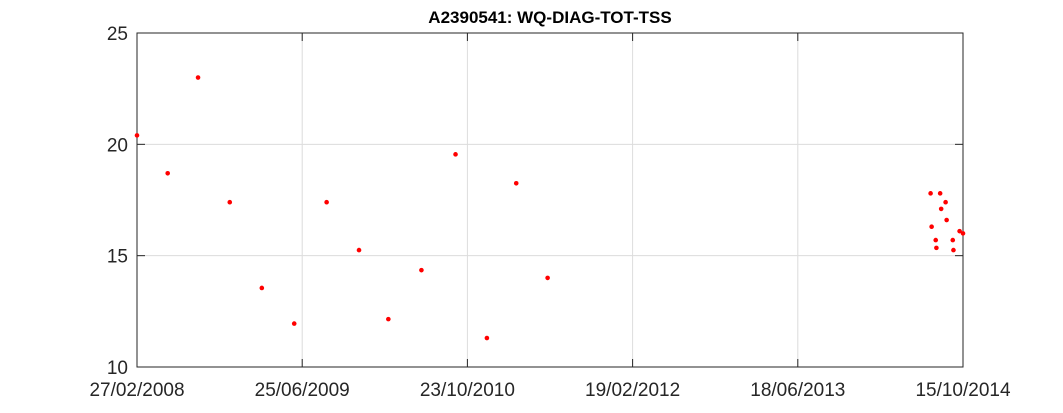 This screenshot has height=413, width=1063. What do you see at coordinates (117, 368) in the screenshot?
I see `y-tick-label: 10` at bounding box center [117, 368].